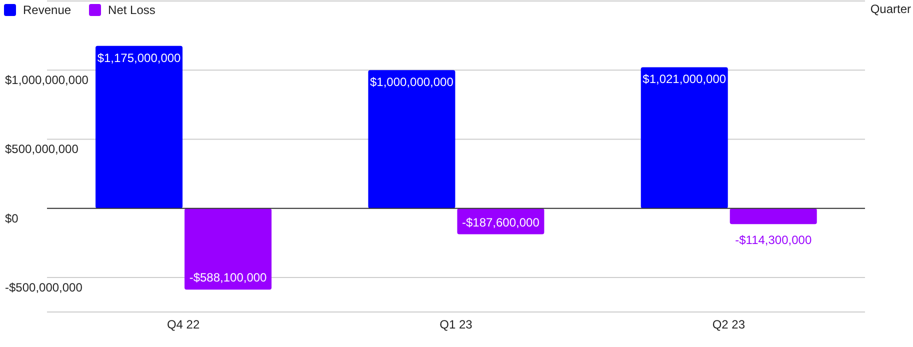 The height and width of the screenshot is (347, 913). What do you see at coordinates (412, 82) in the screenshot?
I see `data-label: $1,000,000,000` at bounding box center [412, 82].